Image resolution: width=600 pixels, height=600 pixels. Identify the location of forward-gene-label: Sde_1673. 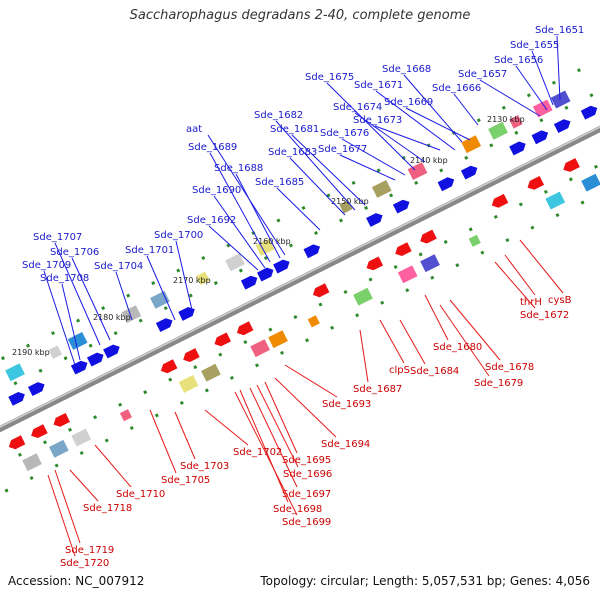
(377, 120).